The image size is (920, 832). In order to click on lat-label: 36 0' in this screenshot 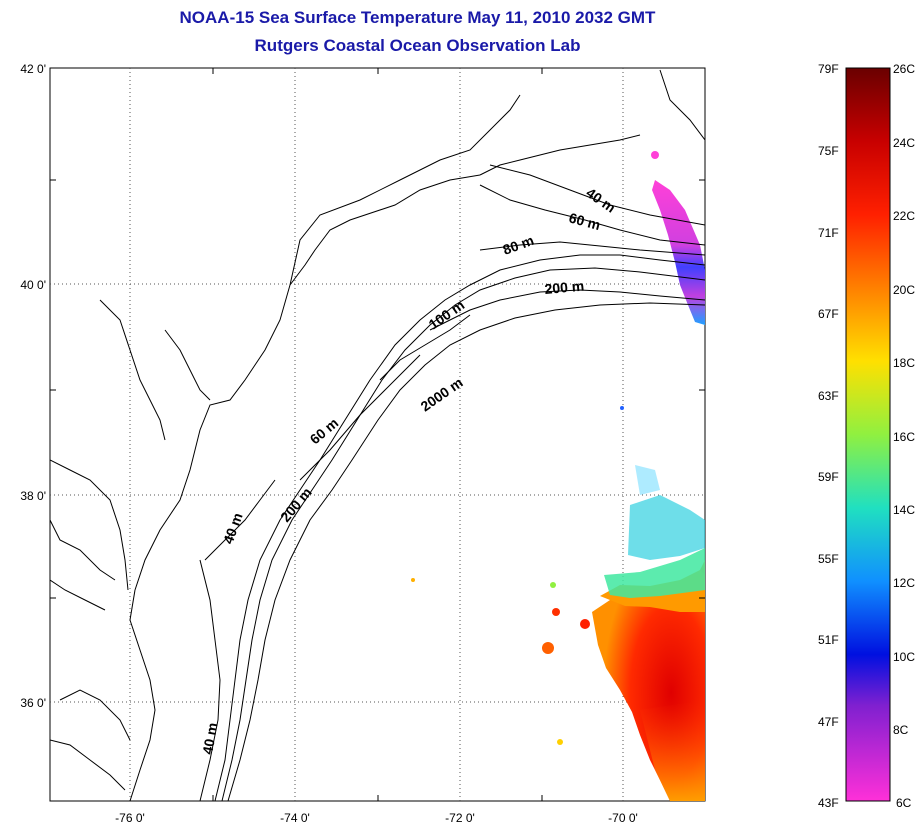, I will do `click(33, 703)`.